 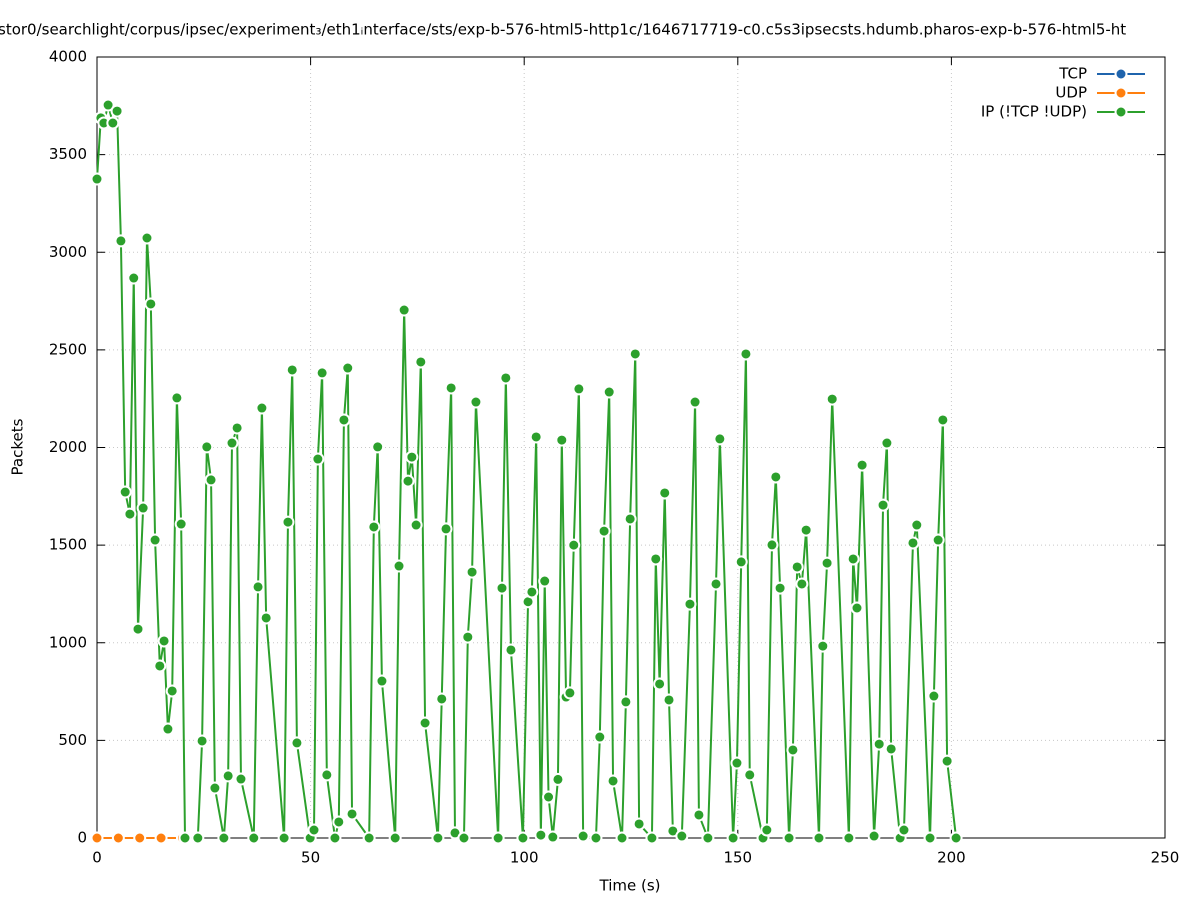 What do you see at coordinates (1121, 74) in the screenshot?
I see `legend-marker` at bounding box center [1121, 74].